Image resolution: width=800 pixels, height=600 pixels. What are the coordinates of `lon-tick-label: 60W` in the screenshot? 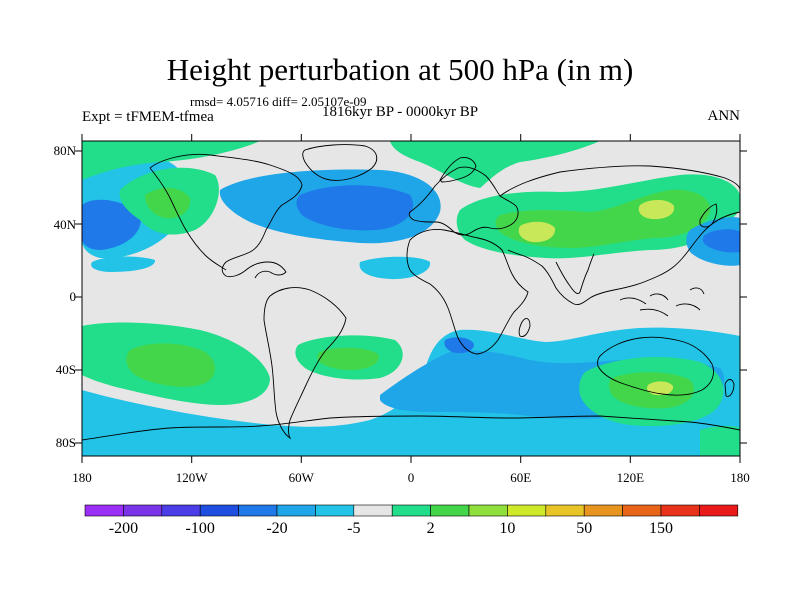 It's located at (302, 477).